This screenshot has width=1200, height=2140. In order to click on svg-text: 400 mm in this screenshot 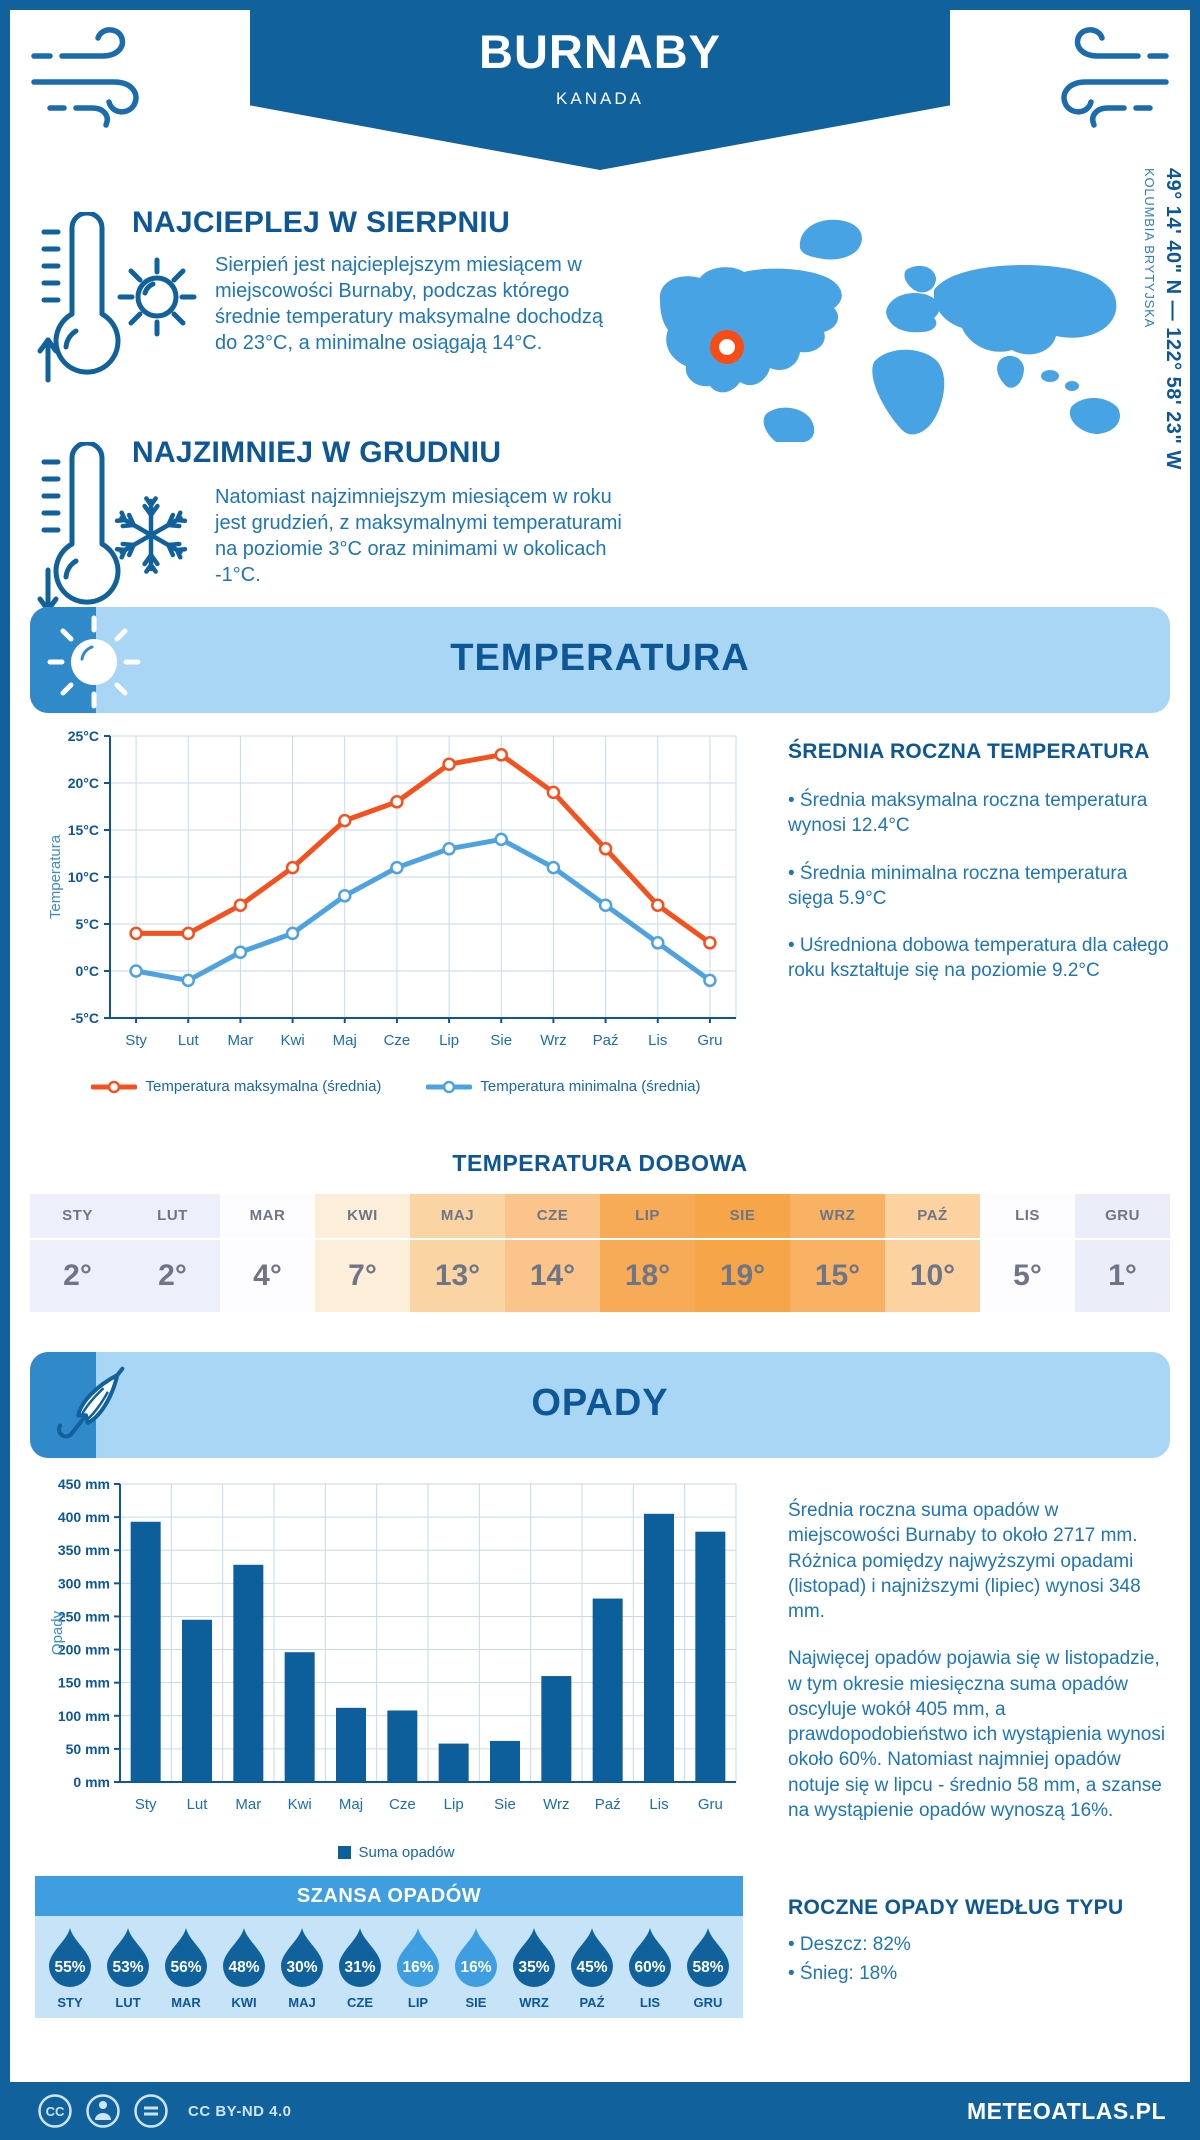, I will do `click(84, 1517)`.